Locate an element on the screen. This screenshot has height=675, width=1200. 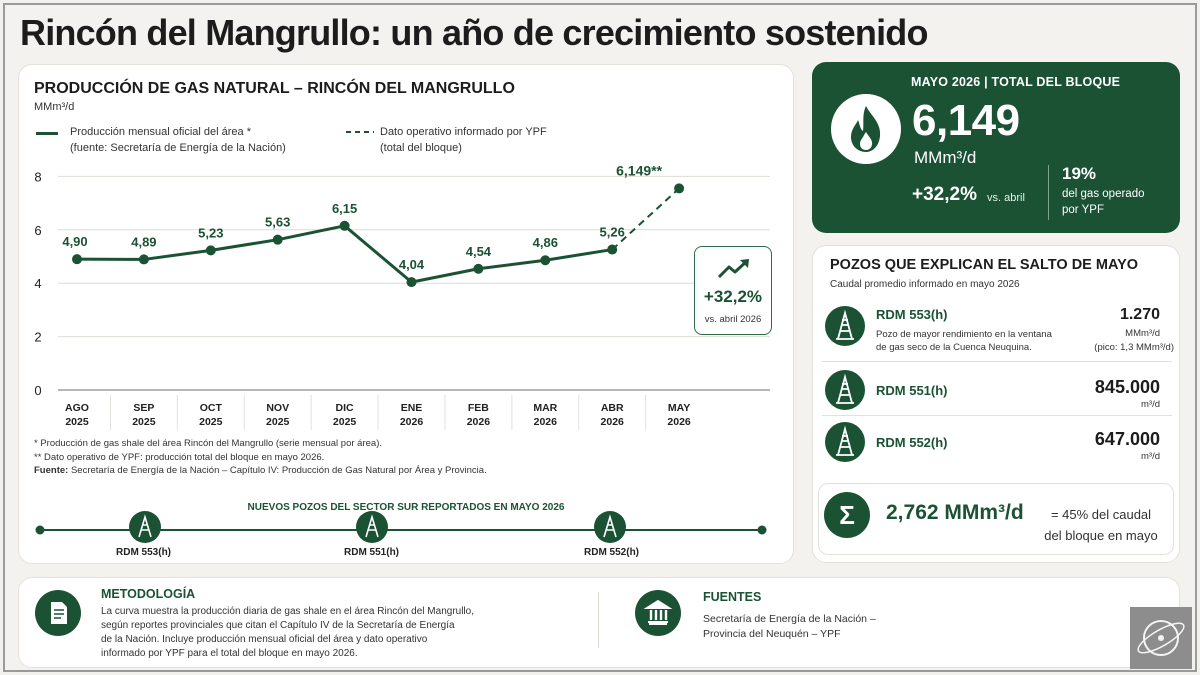
y-tick-label: 2 is located at coordinates (37, 337).